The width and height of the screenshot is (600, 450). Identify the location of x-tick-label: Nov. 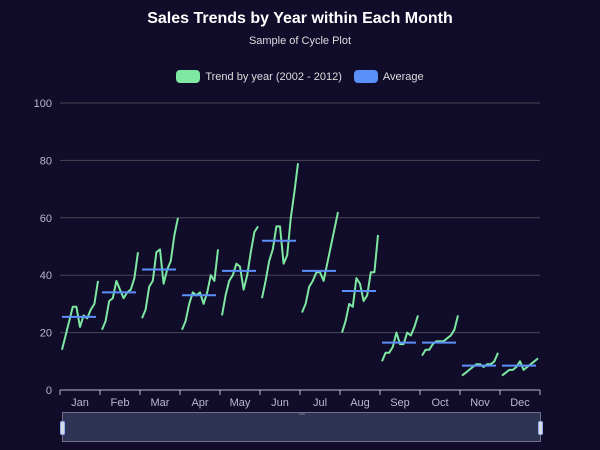
(480, 403).